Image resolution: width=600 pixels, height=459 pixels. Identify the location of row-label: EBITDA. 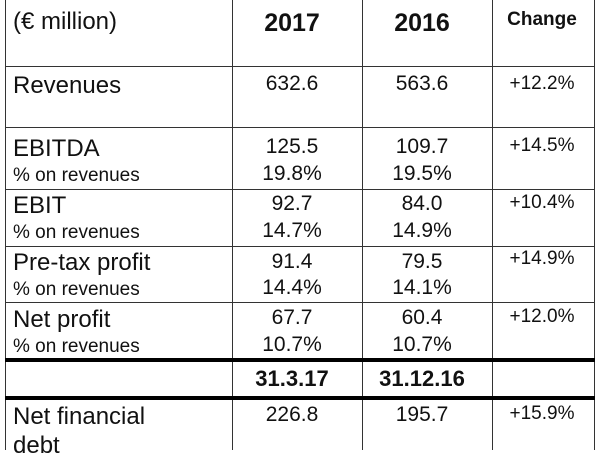
(56, 148).